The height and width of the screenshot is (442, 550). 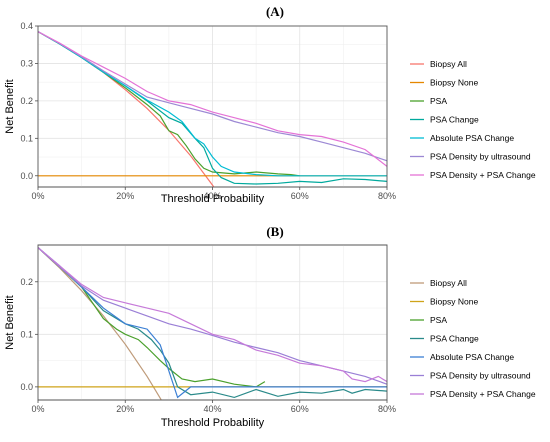 I want to click on panel-b-x-tick-label: 0%, so click(x=37, y=409).